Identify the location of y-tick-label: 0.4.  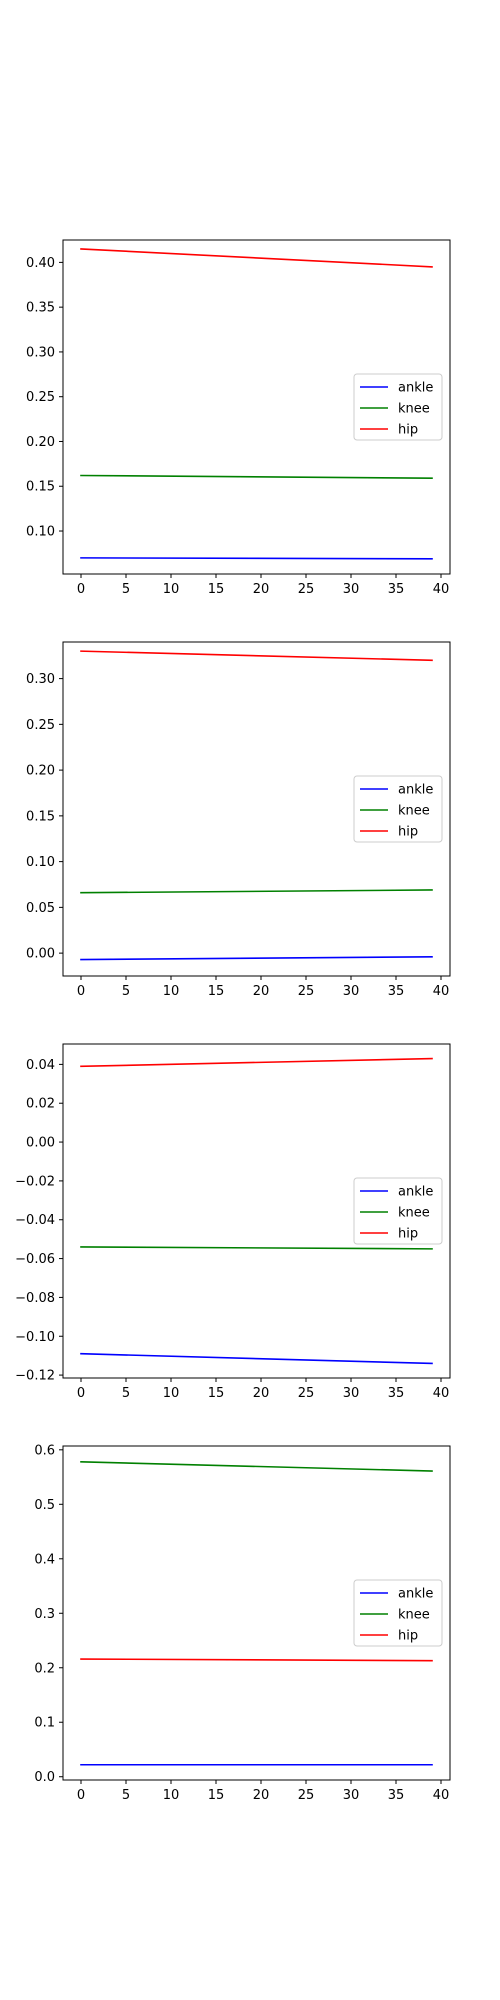
(44, 1559).